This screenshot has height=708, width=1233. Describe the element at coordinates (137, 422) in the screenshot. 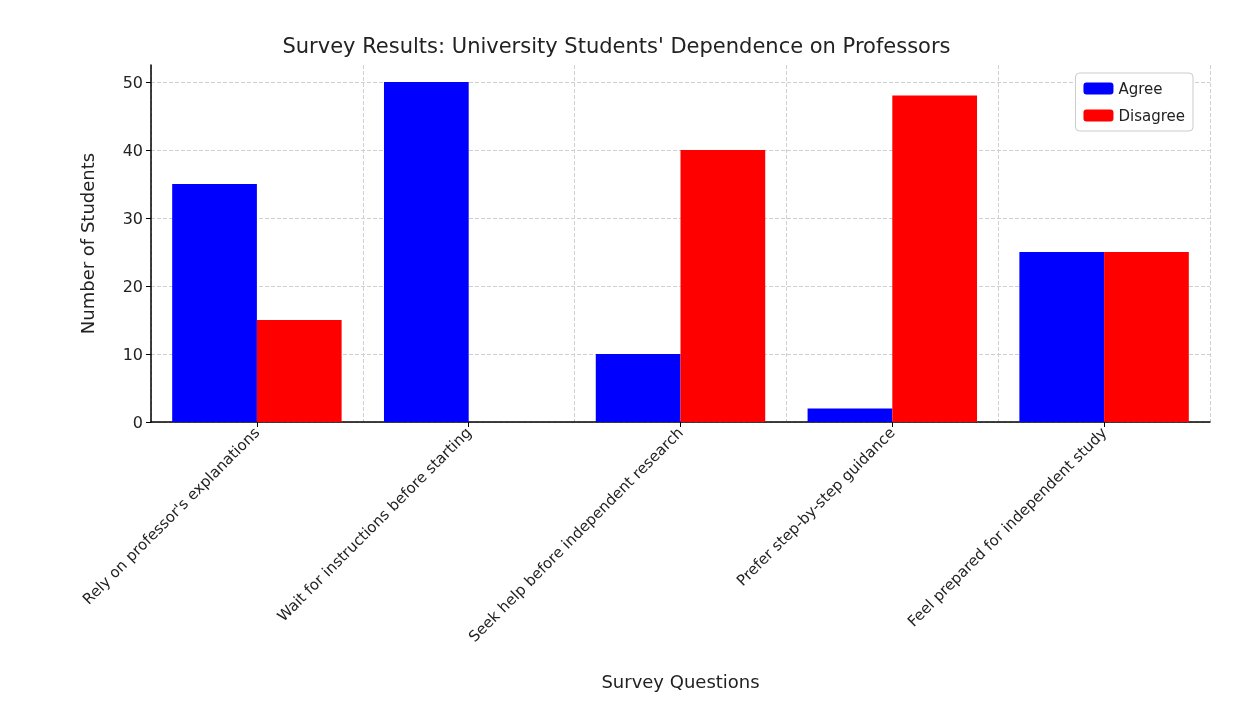

I see `y-tick-label: 0` at that location.